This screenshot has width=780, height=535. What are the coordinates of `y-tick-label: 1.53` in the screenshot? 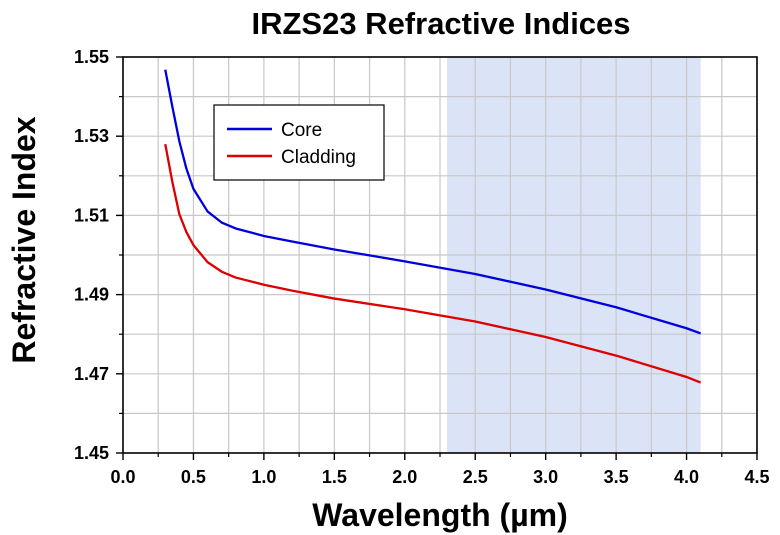 It's located at (91, 136).